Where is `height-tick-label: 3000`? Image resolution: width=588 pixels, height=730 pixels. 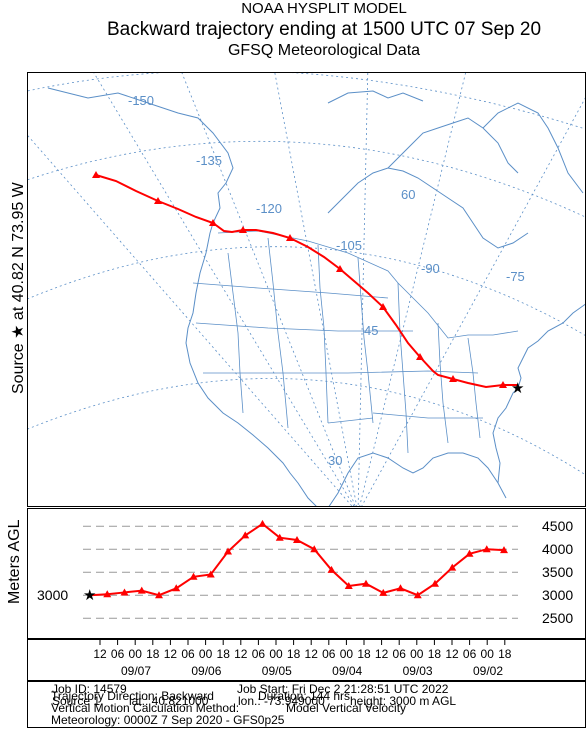 height-tick-label: 3000 is located at coordinates (557, 595).